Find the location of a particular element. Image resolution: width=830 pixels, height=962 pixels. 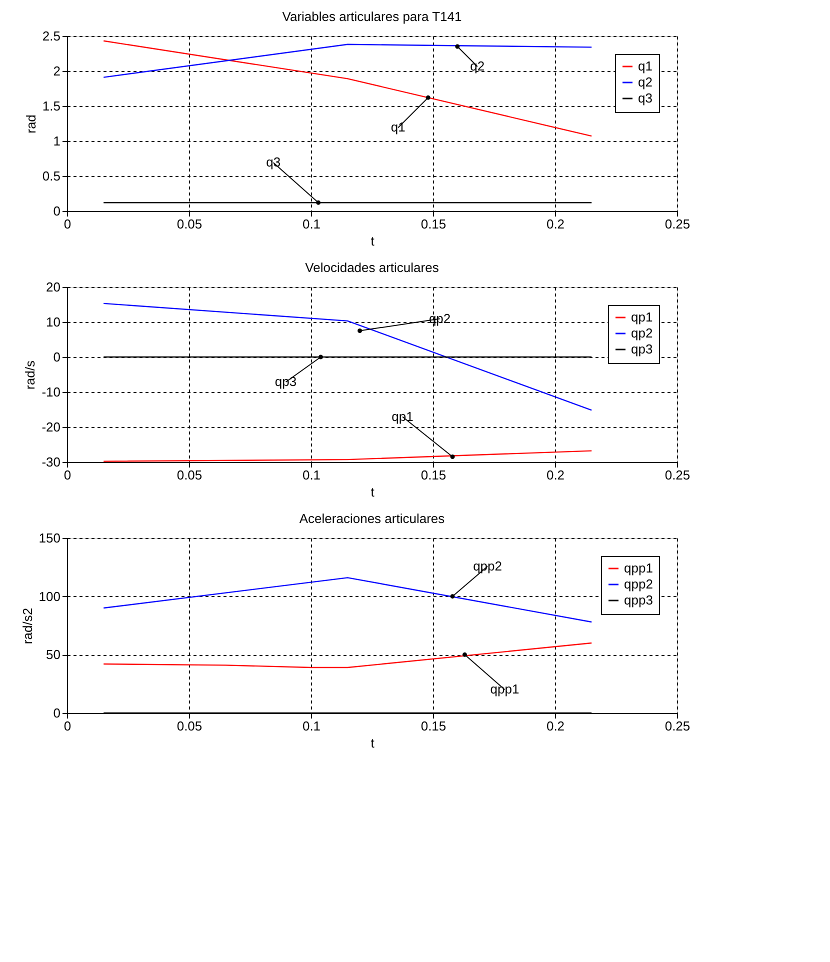

legend-label: qp3 is located at coordinates (642, 349).